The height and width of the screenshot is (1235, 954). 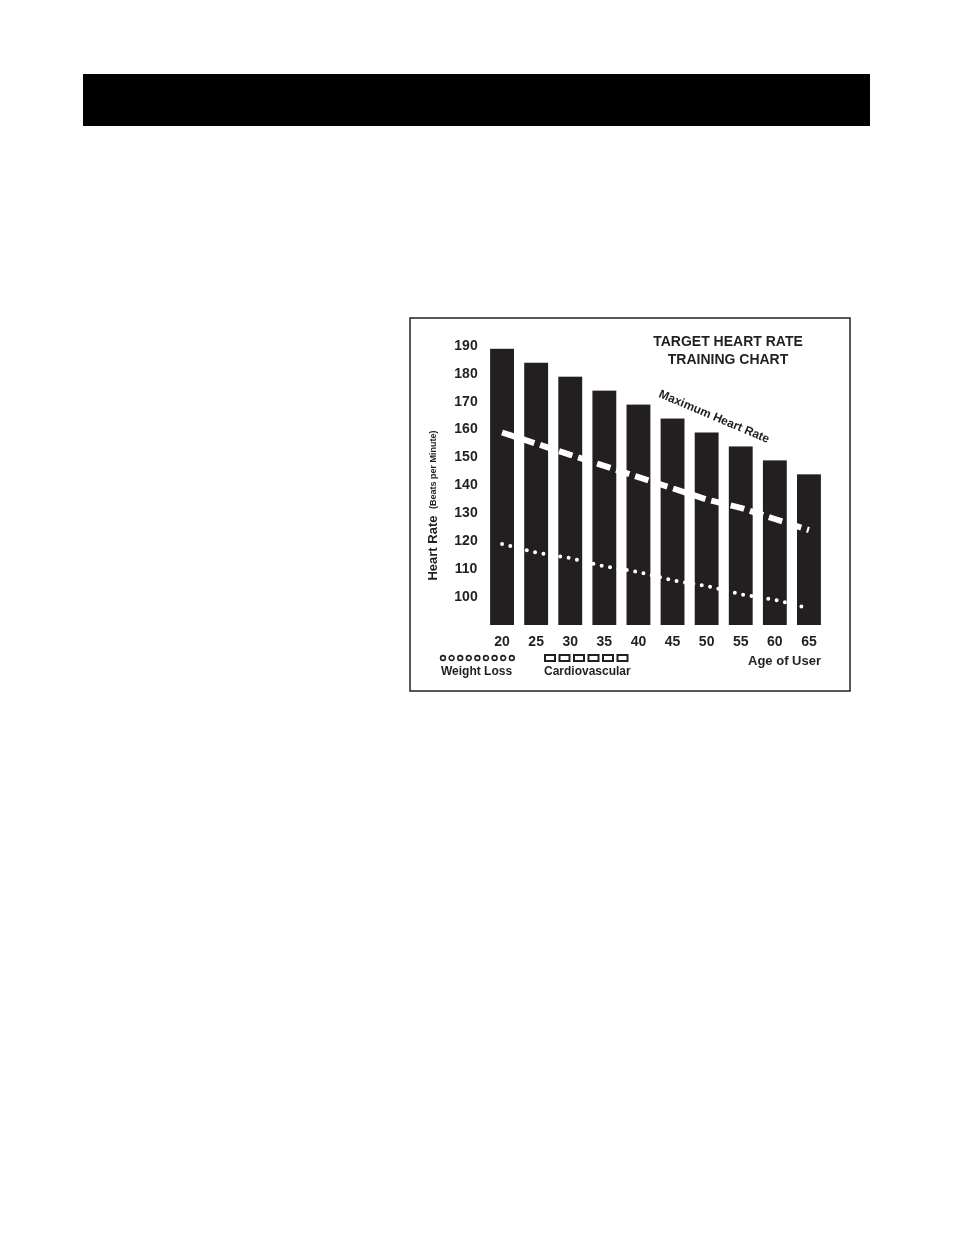 What do you see at coordinates (466, 484) in the screenshot?
I see `y-tick-label: 140` at bounding box center [466, 484].